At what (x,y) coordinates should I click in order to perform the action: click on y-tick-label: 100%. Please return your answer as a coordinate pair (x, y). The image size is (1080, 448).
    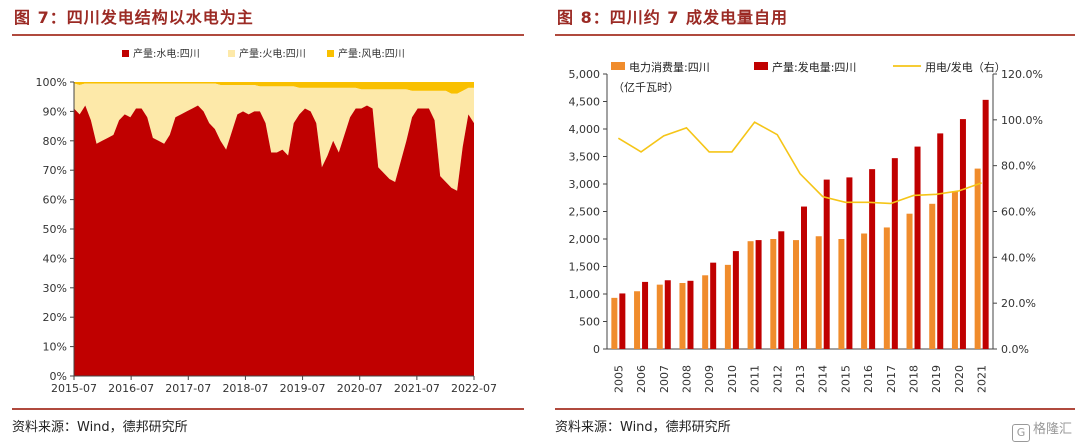
    Looking at the image, I should click on (51, 82).